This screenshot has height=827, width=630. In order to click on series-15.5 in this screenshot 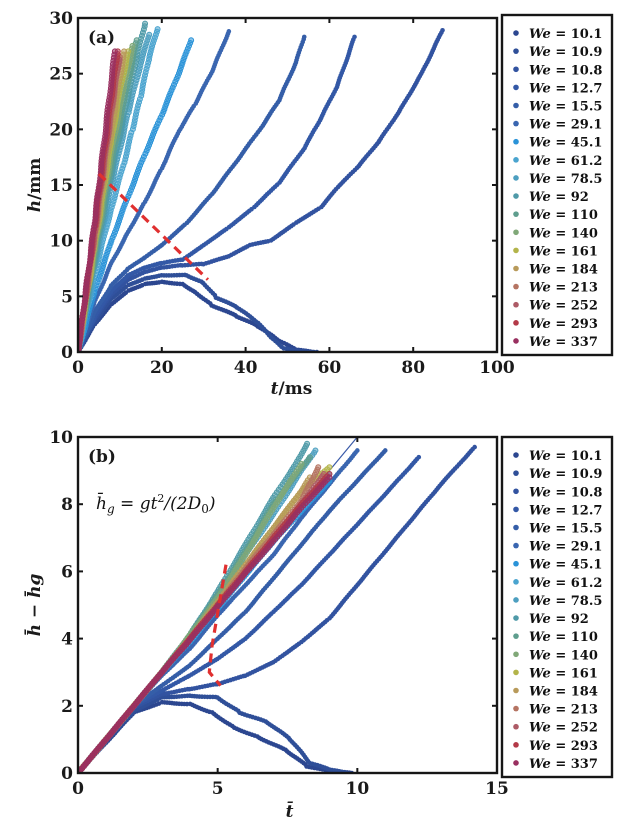, I will do `click(192, 193)`.